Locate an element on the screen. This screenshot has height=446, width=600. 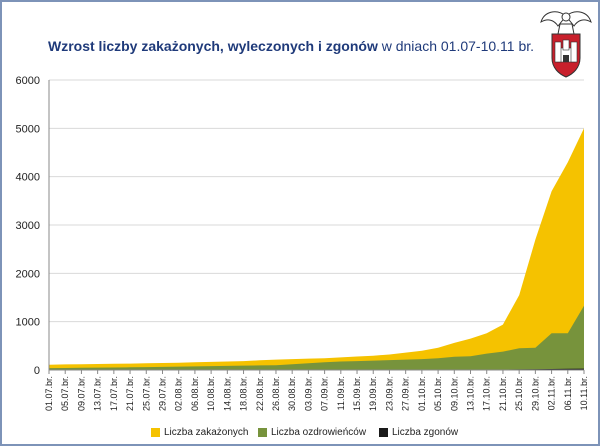
legend-swatch-infected is located at coordinates (155, 432).